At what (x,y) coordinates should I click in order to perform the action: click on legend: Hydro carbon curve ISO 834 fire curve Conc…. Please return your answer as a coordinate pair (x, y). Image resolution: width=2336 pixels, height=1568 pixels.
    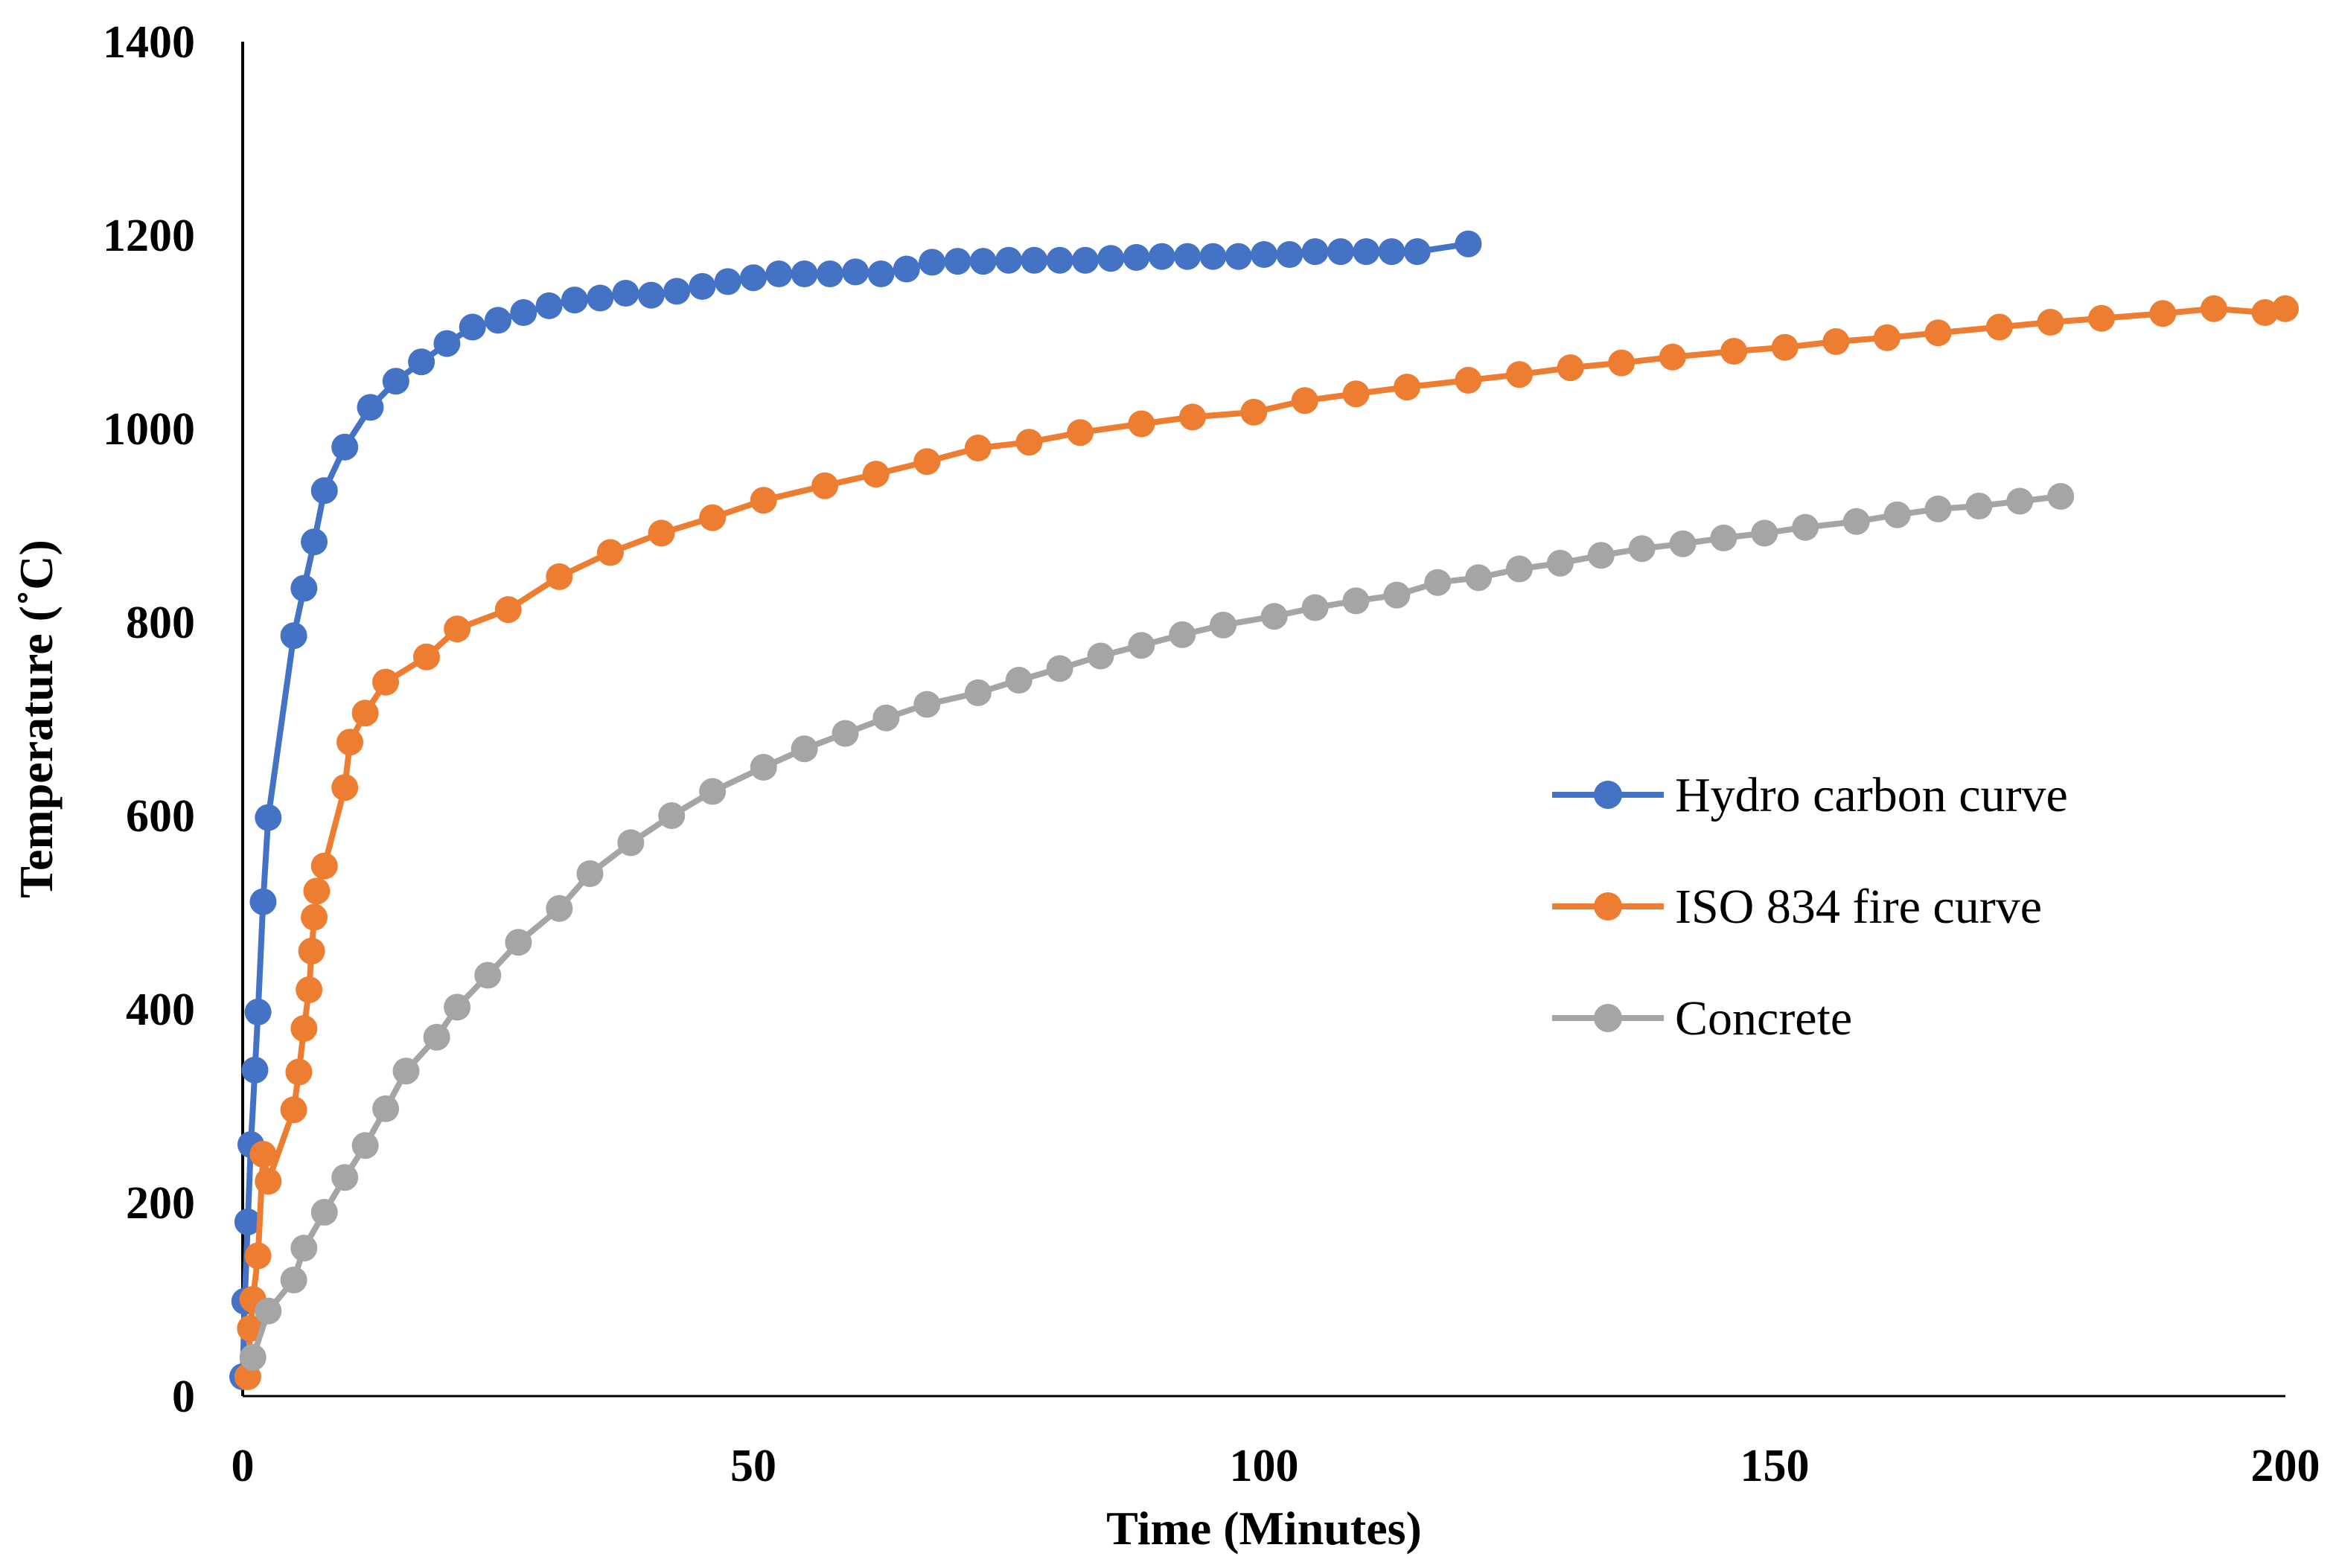
    Looking at the image, I should click on (1810, 907).